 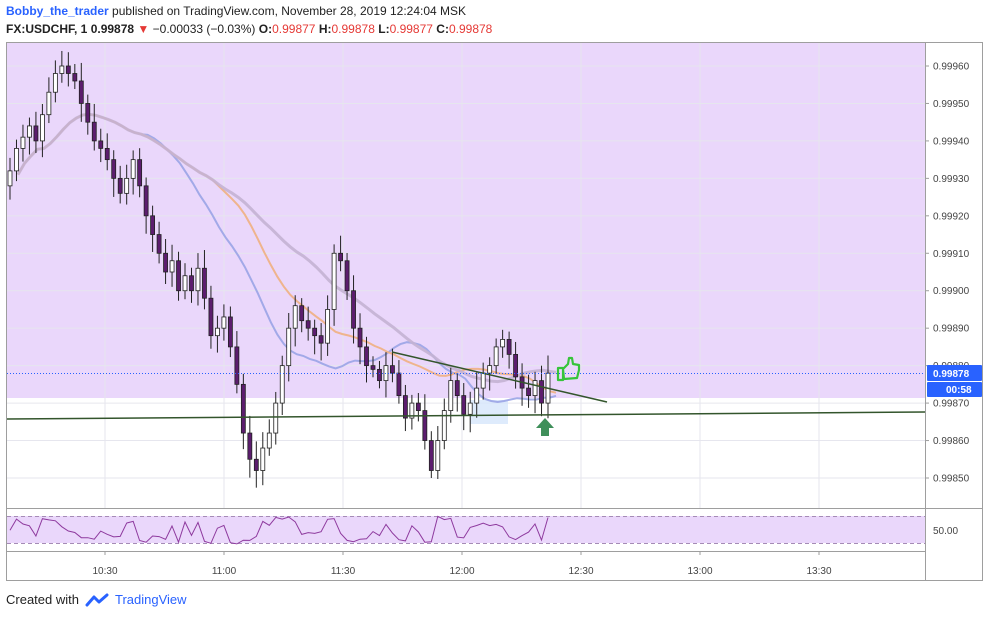 I want to click on high-label: H:, so click(x=325, y=29).